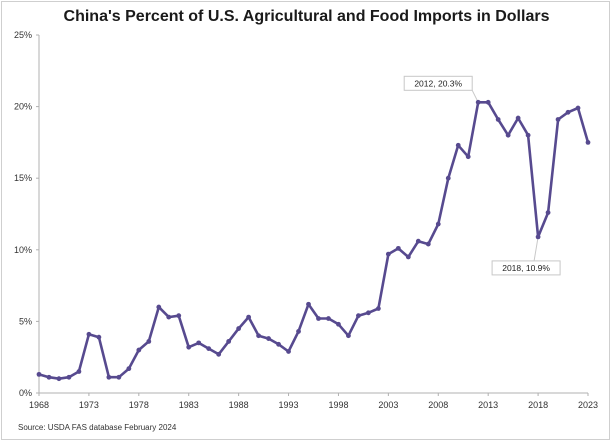  I want to click on annotation-label: 2012, 20.3%, so click(438, 83).